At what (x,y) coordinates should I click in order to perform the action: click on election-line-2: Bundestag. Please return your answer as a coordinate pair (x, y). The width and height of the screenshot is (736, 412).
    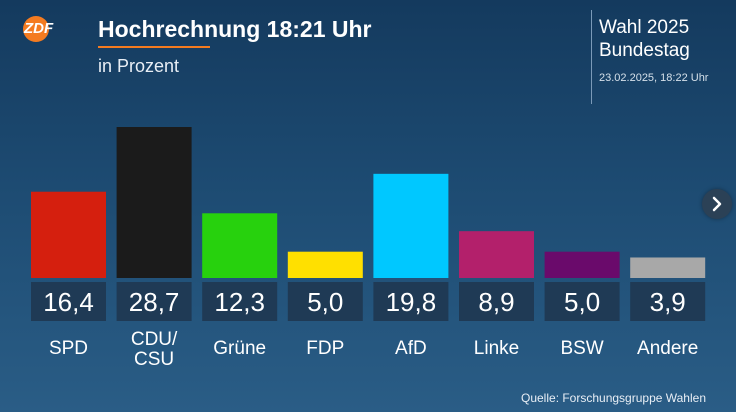
    Looking at the image, I should click on (644, 50).